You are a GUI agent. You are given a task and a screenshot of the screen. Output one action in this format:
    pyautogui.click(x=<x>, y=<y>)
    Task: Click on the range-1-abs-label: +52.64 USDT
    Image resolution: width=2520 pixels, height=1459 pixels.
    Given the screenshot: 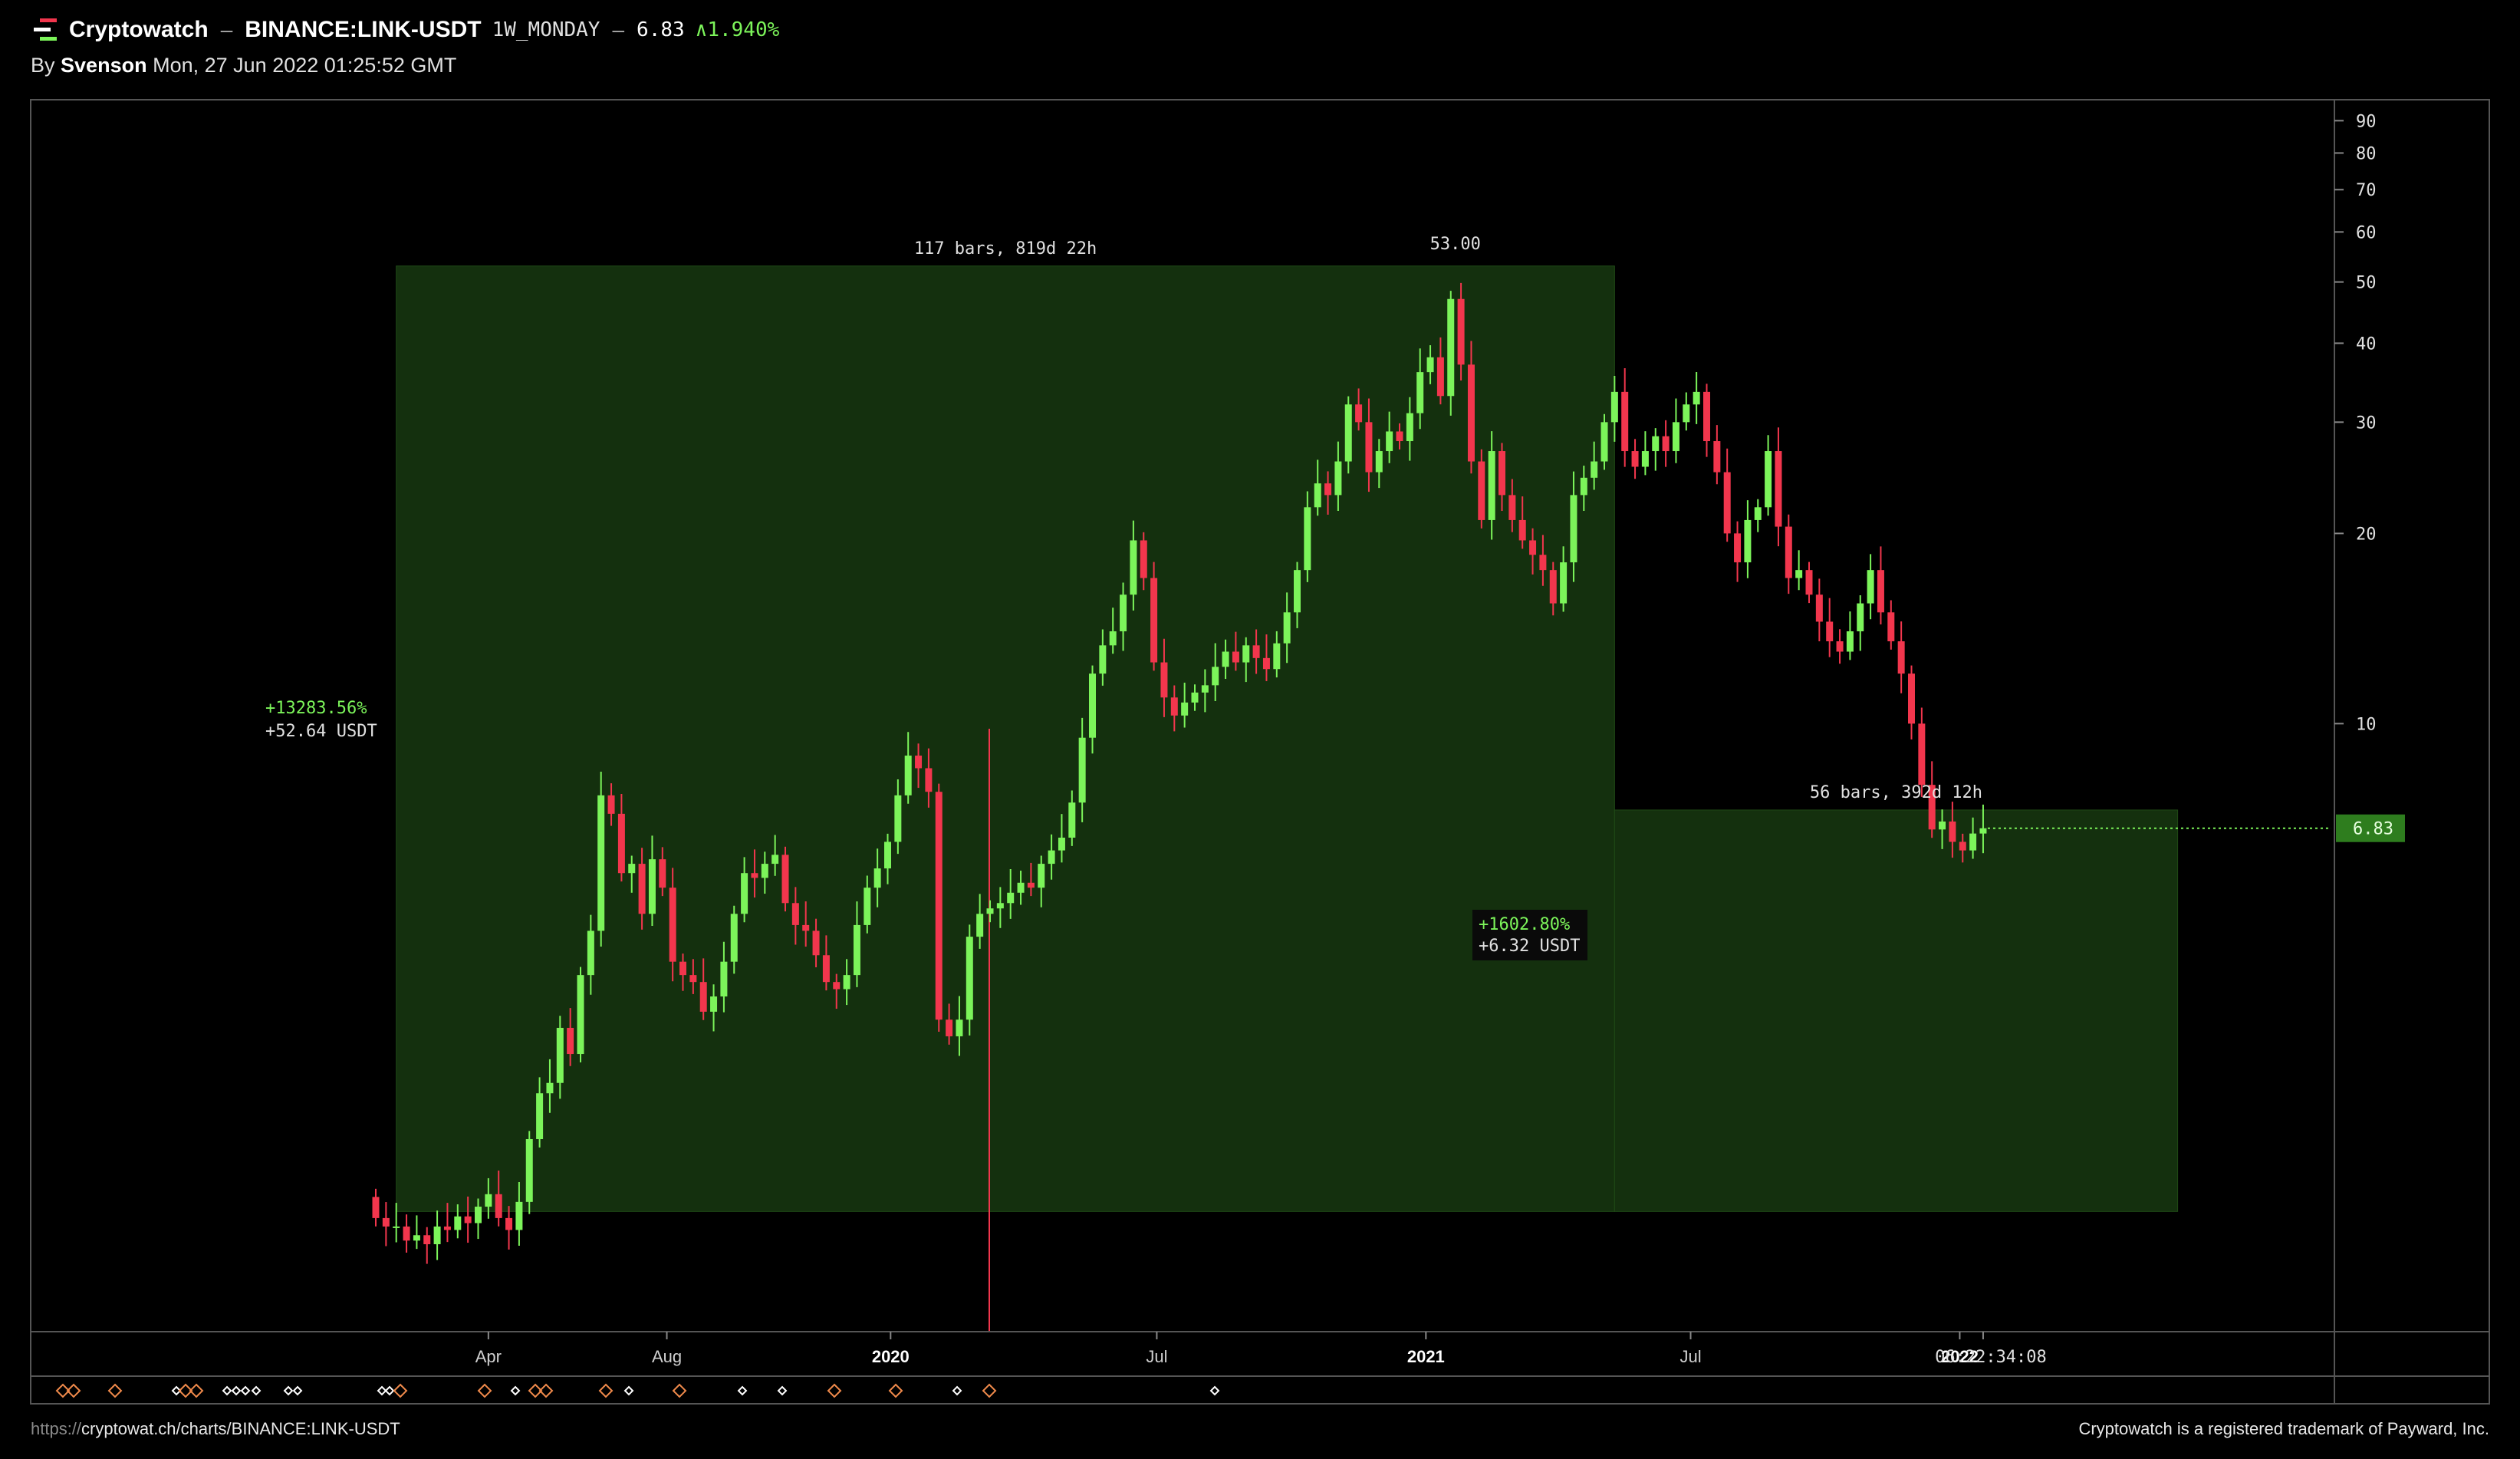 What is the action you would take?
    pyautogui.click(x=321, y=731)
    